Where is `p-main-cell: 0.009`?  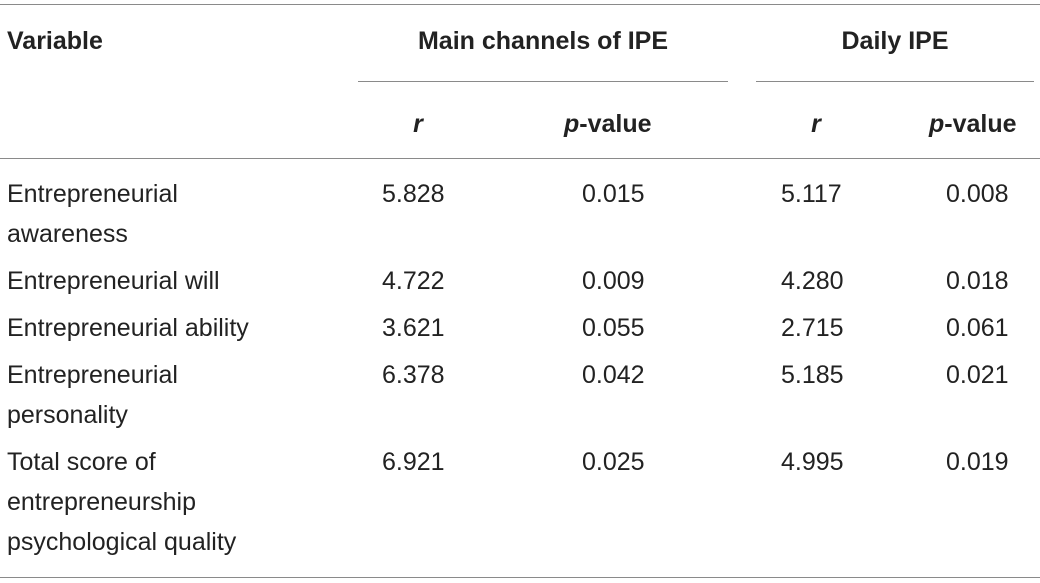 p-main-cell: 0.009 is located at coordinates (613, 281).